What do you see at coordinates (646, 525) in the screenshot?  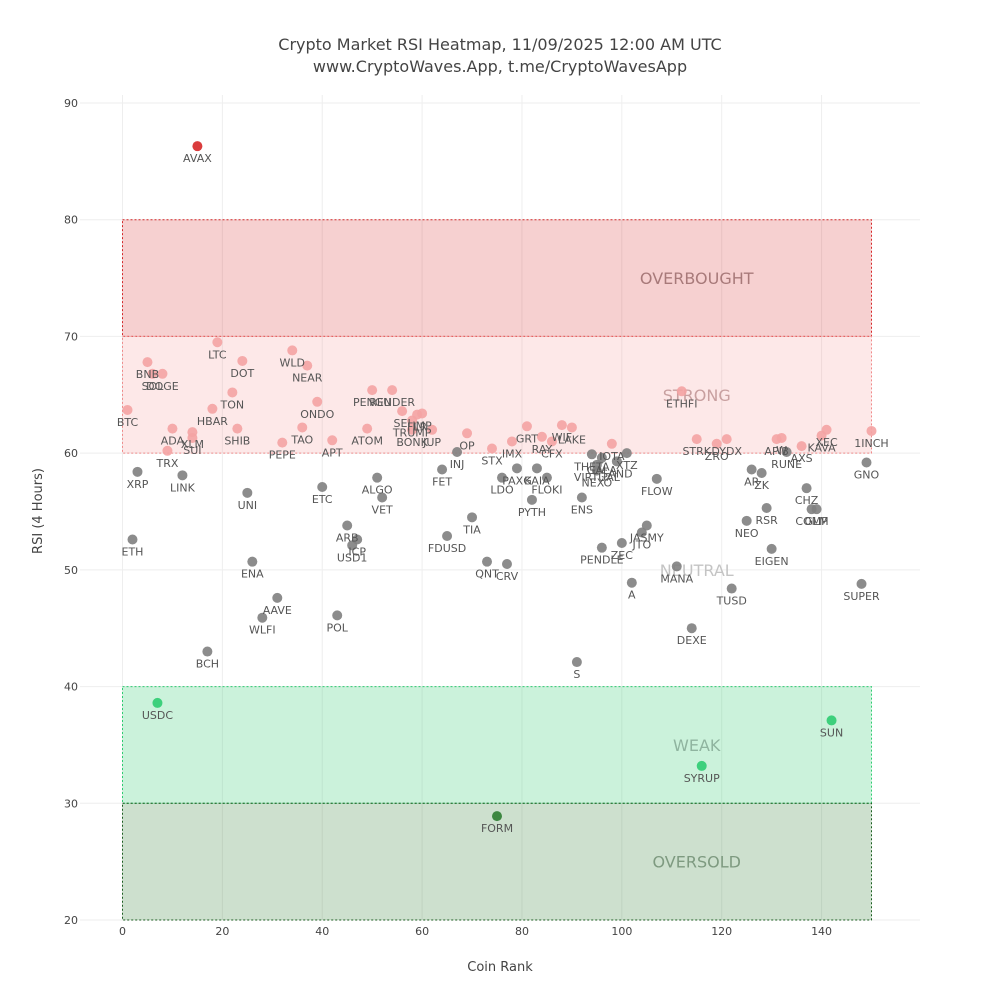 I see `point-jasmy` at bounding box center [646, 525].